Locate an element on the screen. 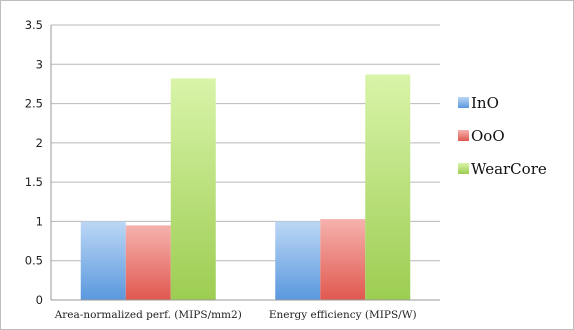 The width and height of the screenshot is (574, 330). y-tick-label: 3 is located at coordinates (39, 64).